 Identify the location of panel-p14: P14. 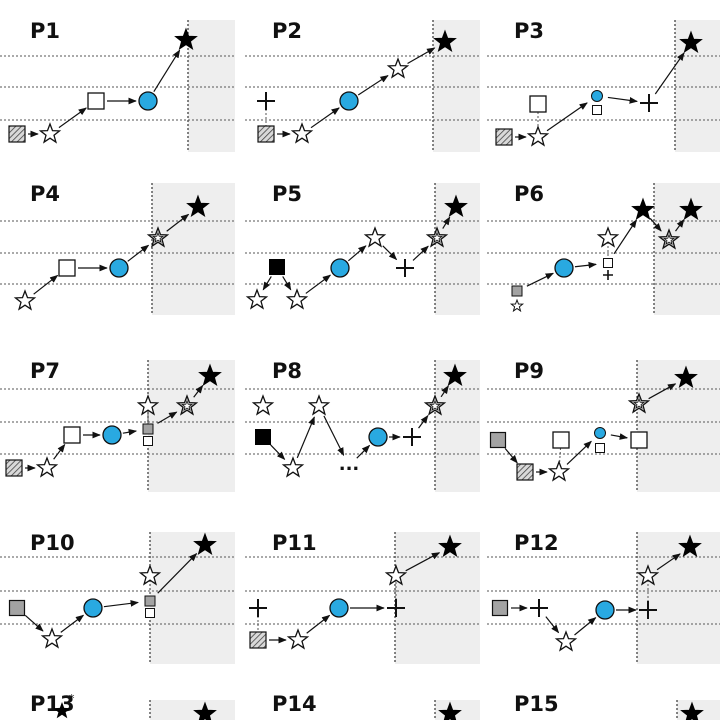
(376, 706).